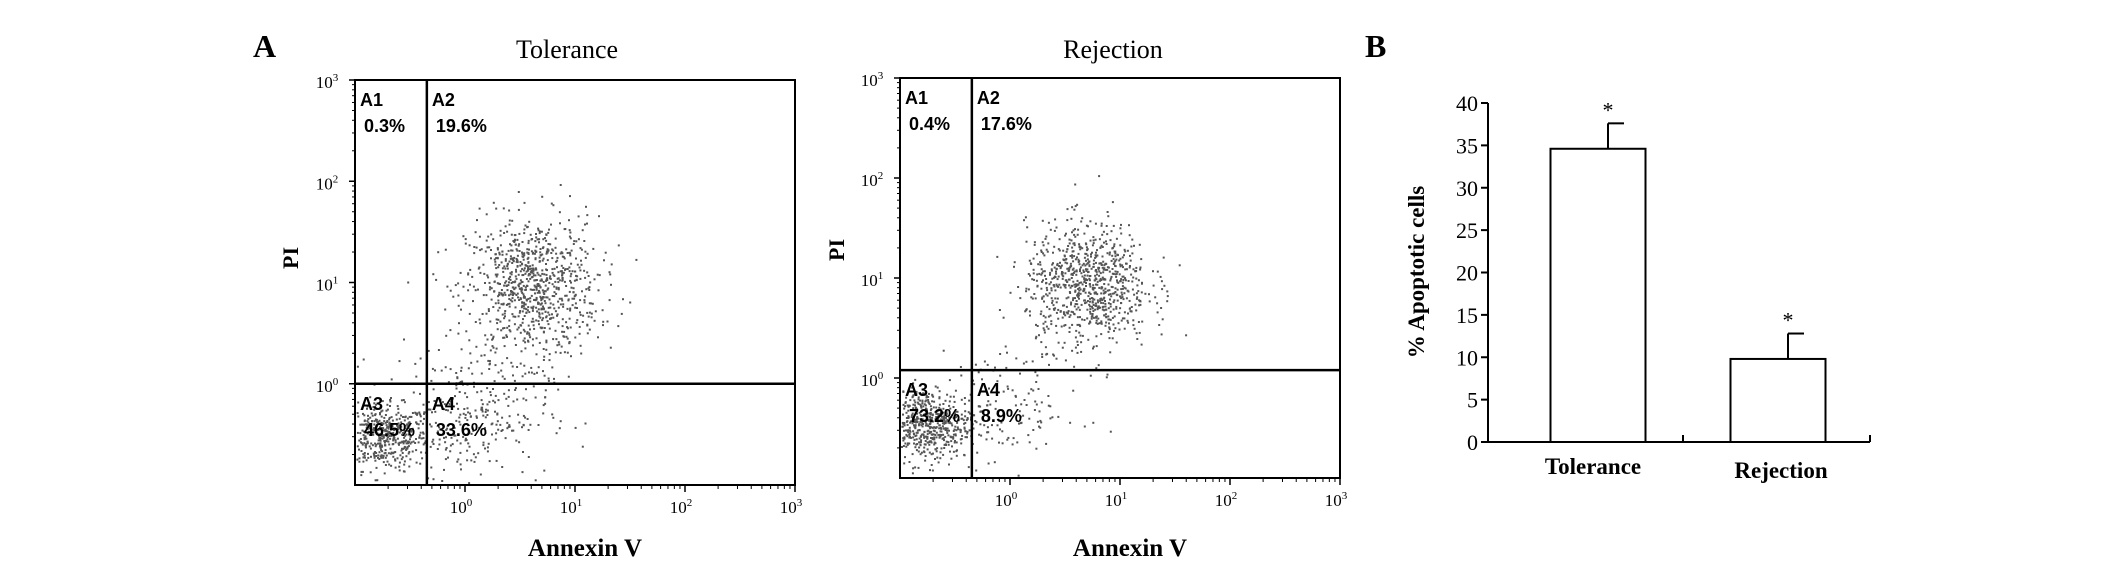  I want to click on panel-a-letter: A, so click(264, 46).